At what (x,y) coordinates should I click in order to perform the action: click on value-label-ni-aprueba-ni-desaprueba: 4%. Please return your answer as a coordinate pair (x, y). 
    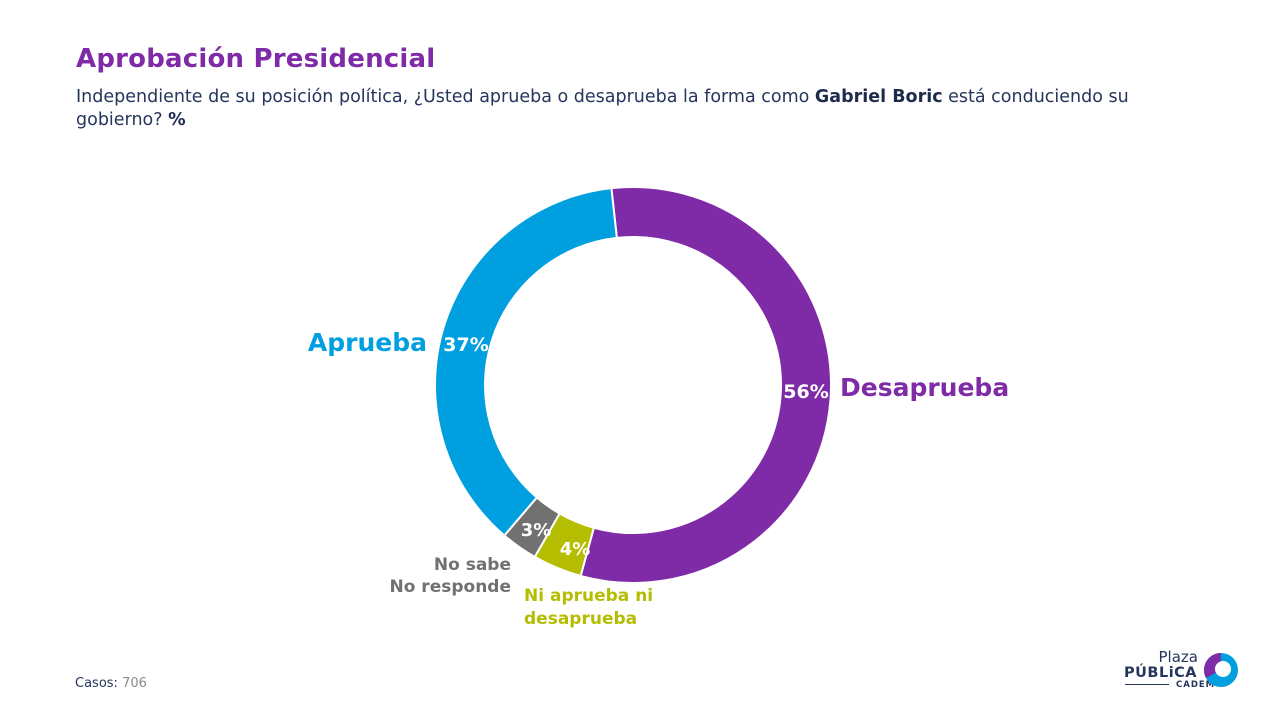
    Looking at the image, I should click on (575, 549).